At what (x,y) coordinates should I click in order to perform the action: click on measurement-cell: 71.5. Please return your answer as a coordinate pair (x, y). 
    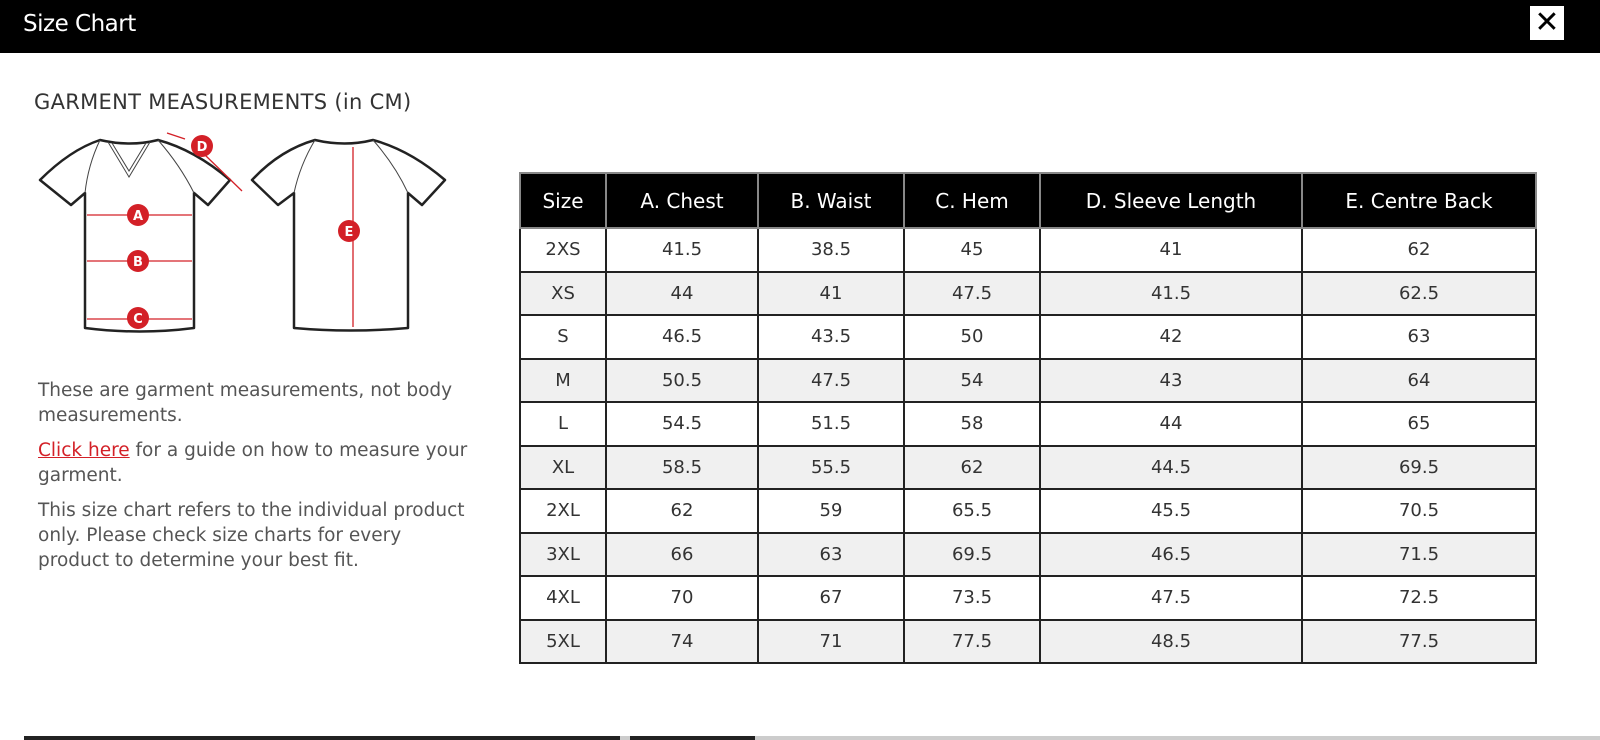
    Looking at the image, I should click on (1419, 554).